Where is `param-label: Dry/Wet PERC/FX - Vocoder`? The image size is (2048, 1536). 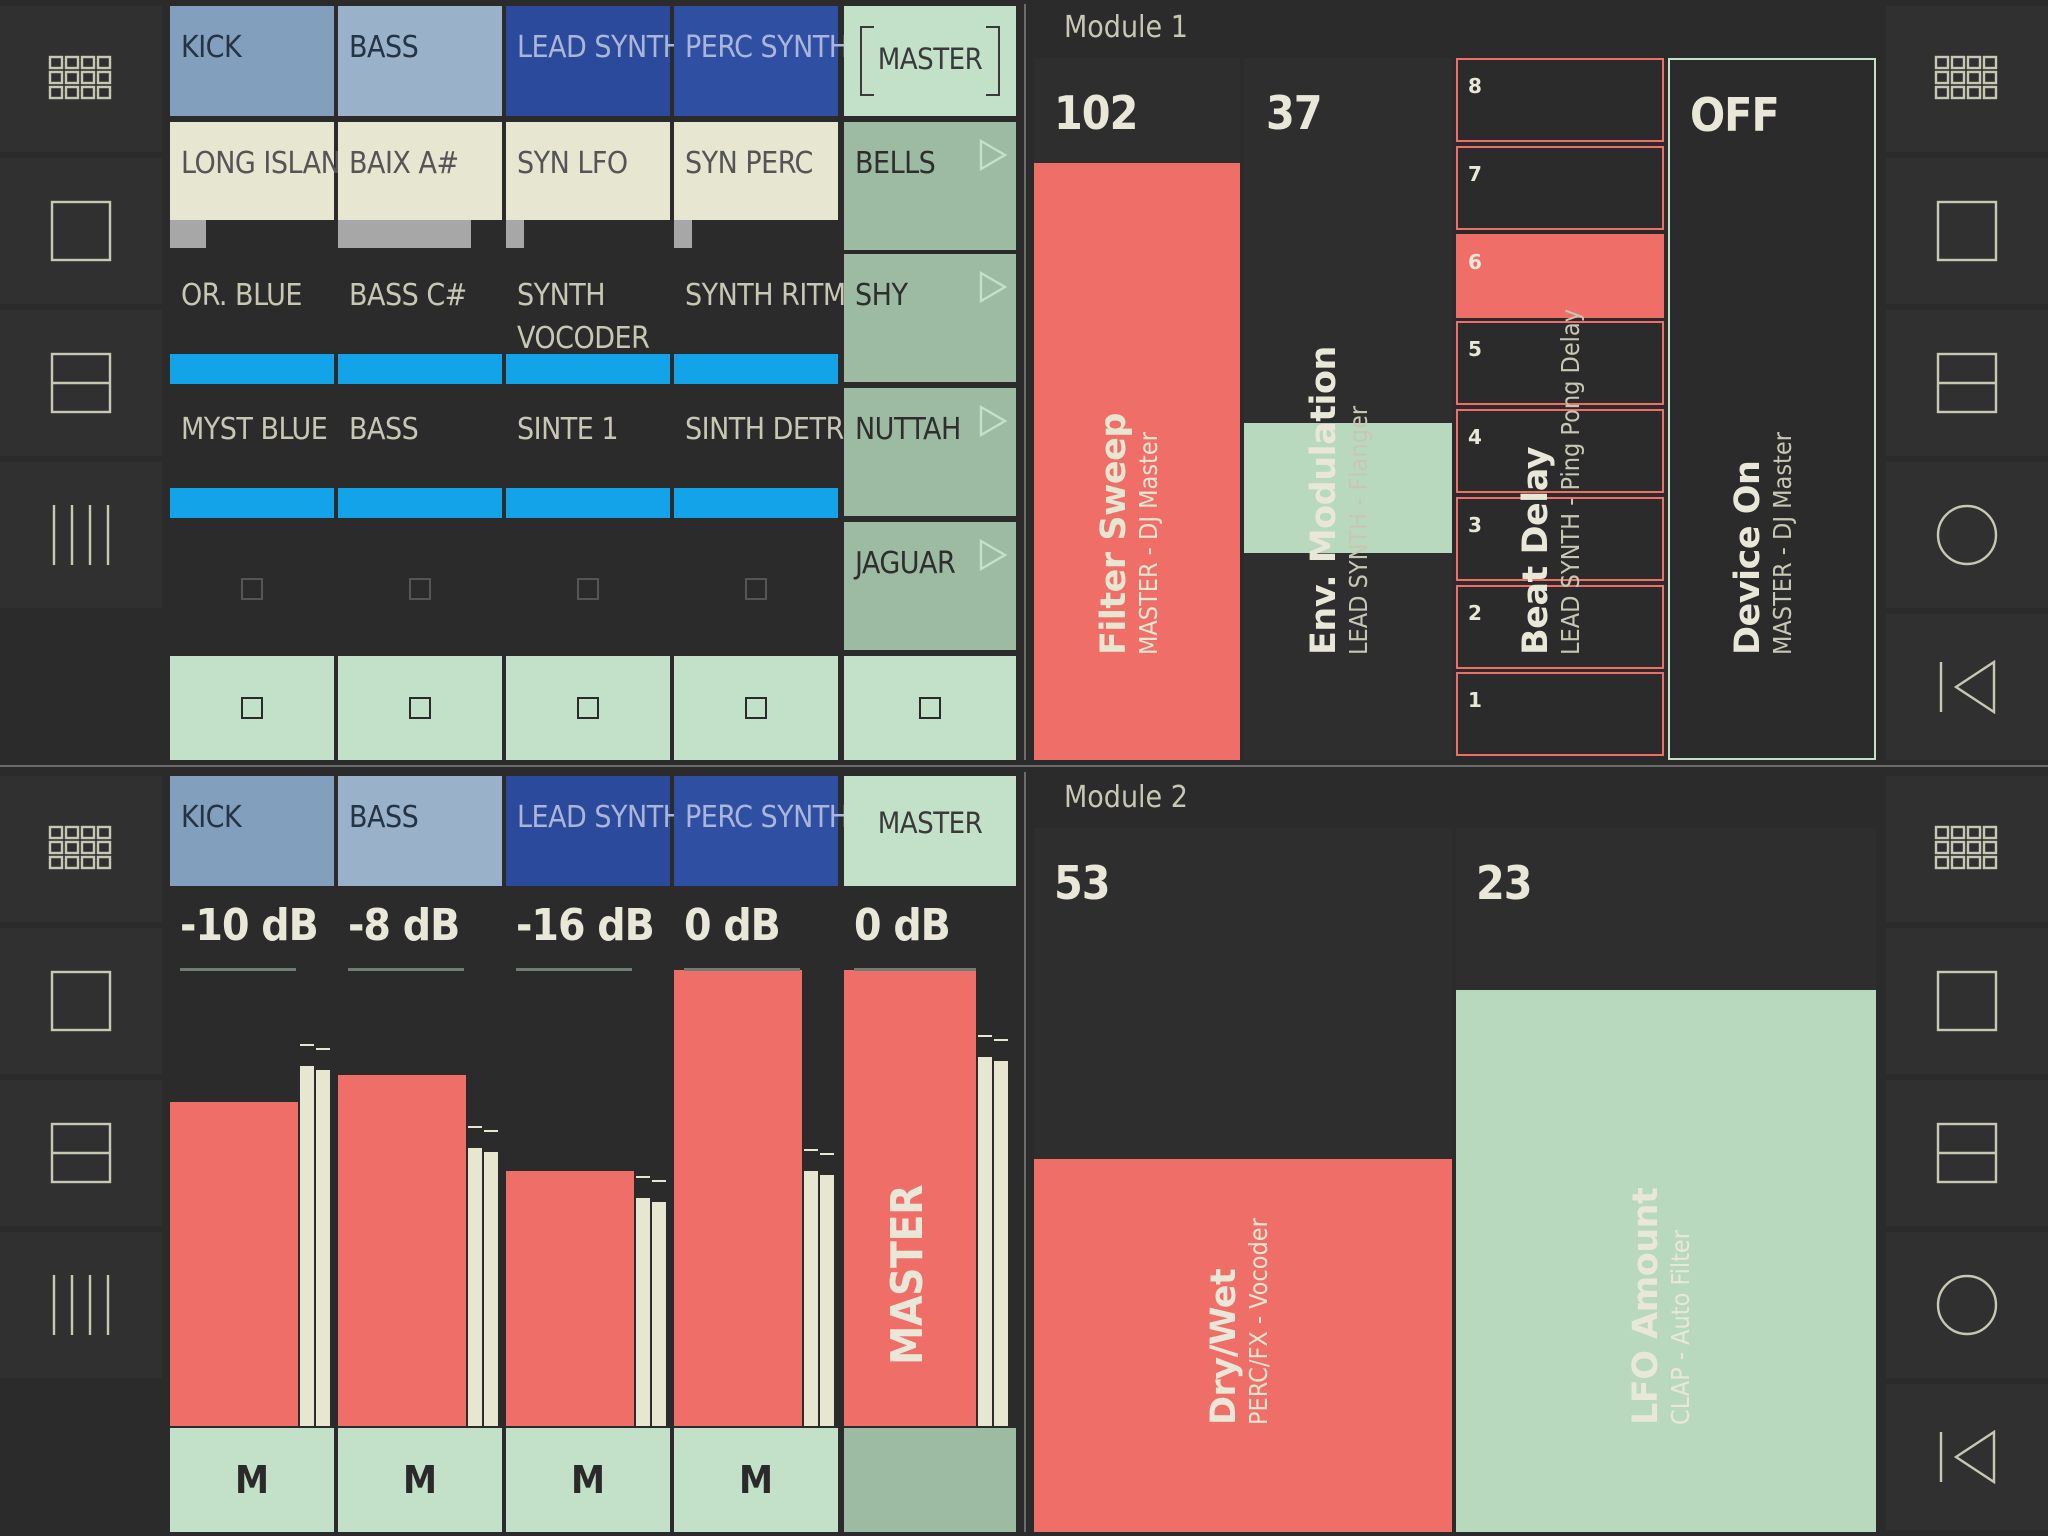 param-label: Dry/Wet PERC/FX - Vocoder is located at coordinates (1238, 1321).